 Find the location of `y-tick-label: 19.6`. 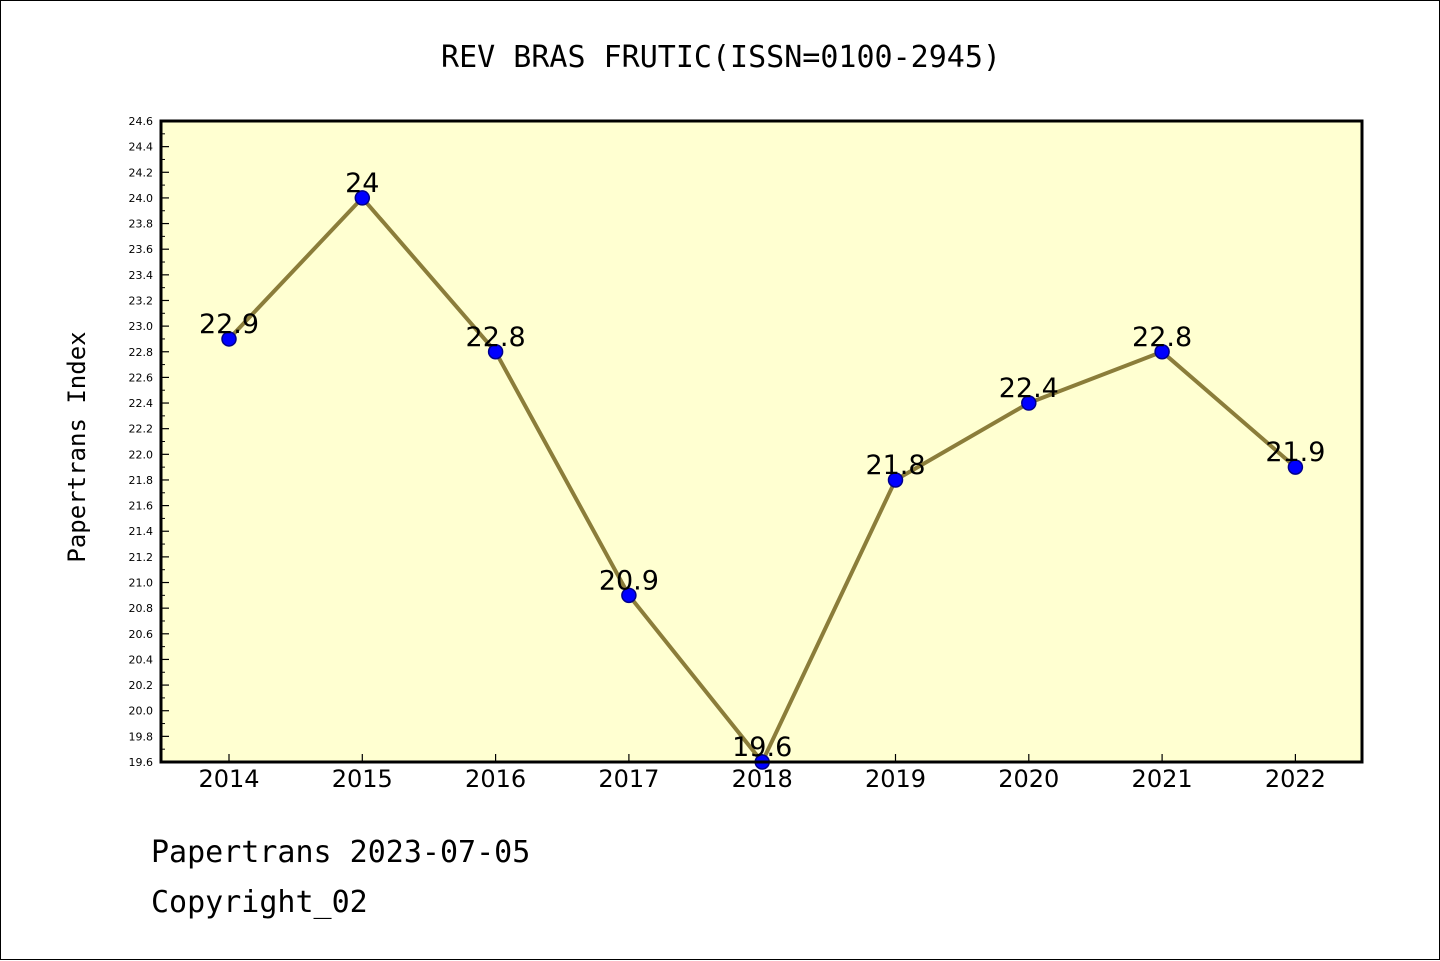

y-tick-label: 19.6 is located at coordinates (141, 762).